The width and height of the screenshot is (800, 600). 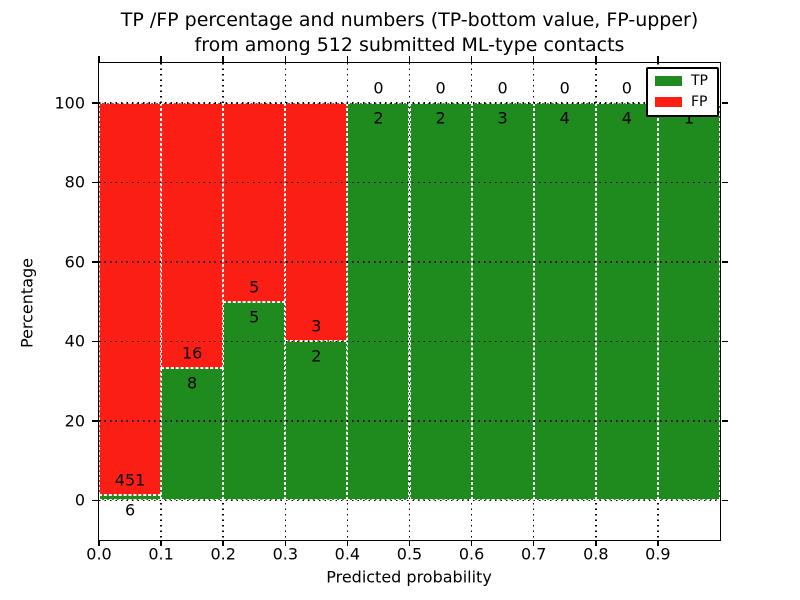 I want to click on legend-entry-tp: TP, so click(x=681, y=81).